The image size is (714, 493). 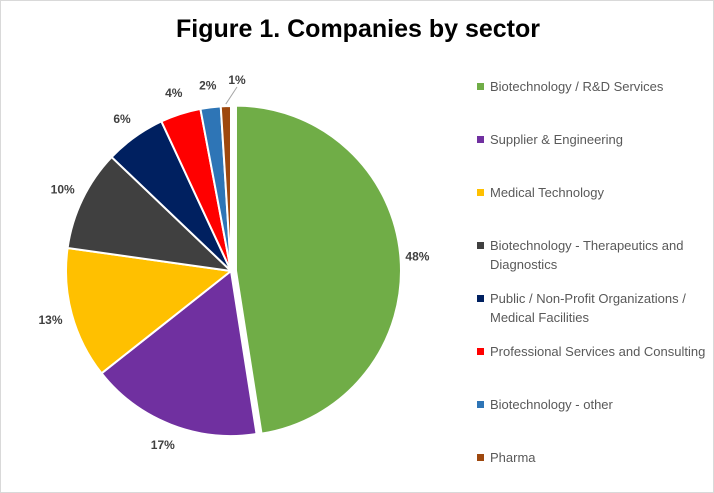 What do you see at coordinates (598, 351) in the screenshot?
I see `legend-label: Professional Services and Consulting` at bounding box center [598, 351].